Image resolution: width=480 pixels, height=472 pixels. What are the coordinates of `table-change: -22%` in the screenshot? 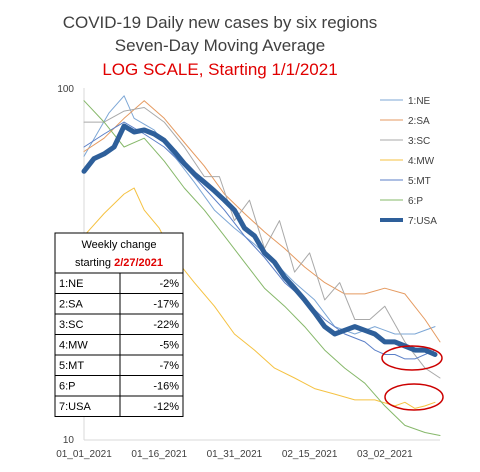 It's located at (166, 325).